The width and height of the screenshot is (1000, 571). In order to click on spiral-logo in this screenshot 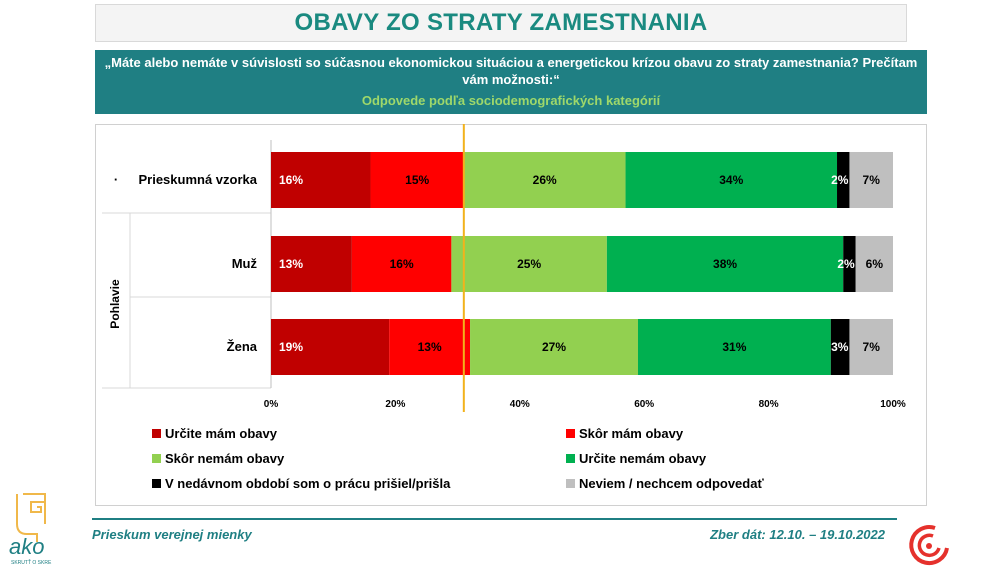, I will do `click(929, 545)`.